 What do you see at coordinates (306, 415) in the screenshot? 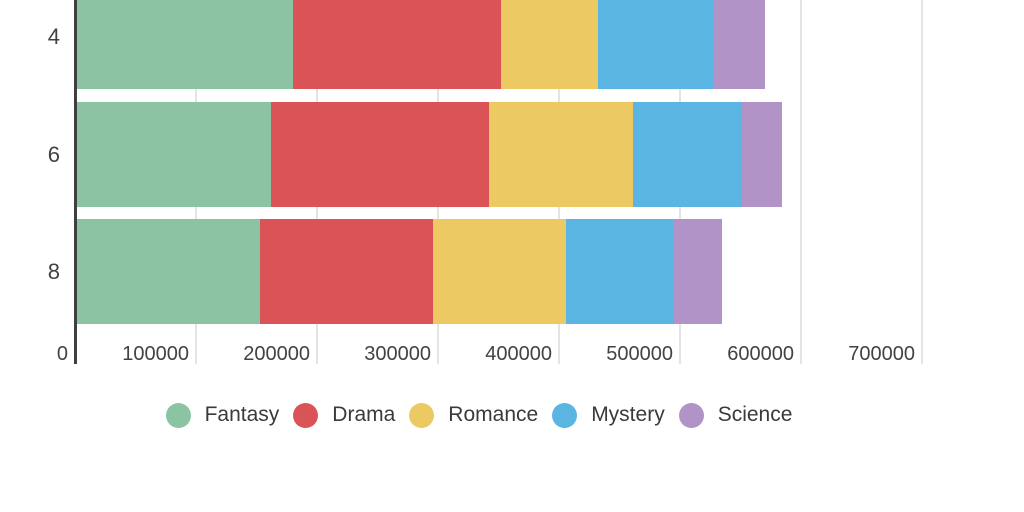
I see `drama-legend-dot-icon` at bounding box center [306, 415].